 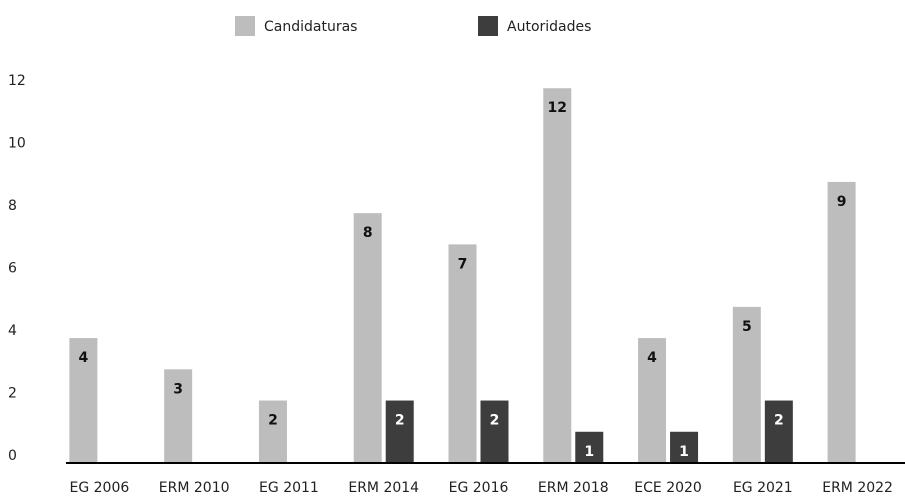 I want to click on x-tick-label: ERM 2010, so click(x=194, y=488).